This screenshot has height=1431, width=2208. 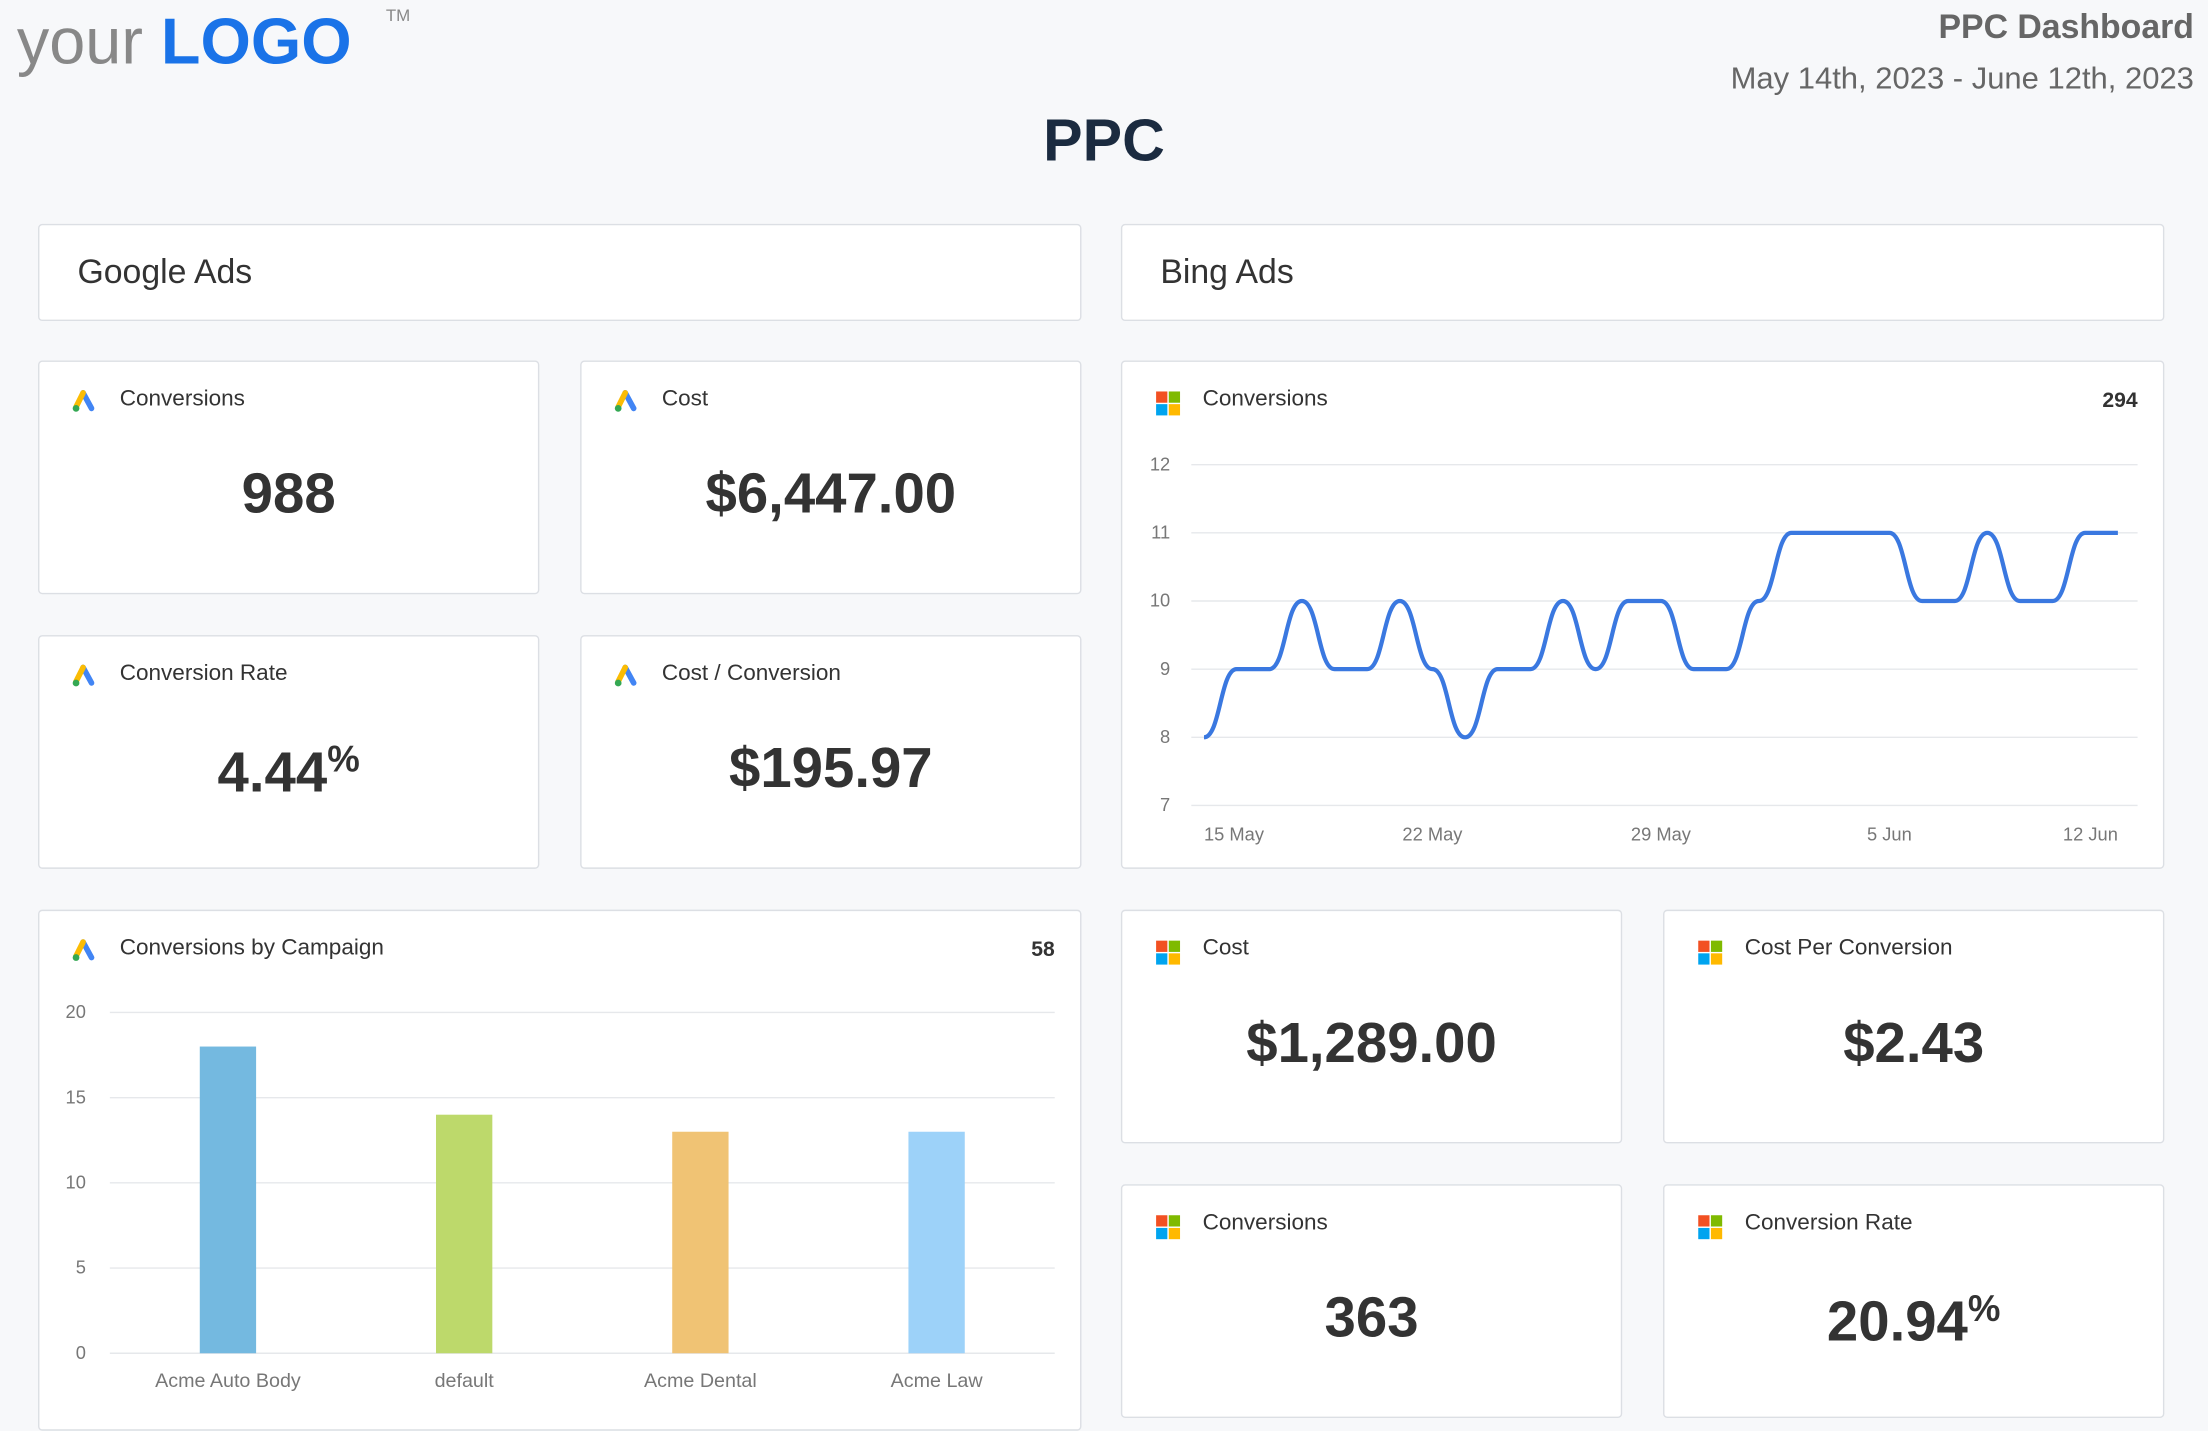 What do you see at coordinates (165, 272) in the screenshot?
I see `section-title: Google Ads` at bounding box center [165, 272].